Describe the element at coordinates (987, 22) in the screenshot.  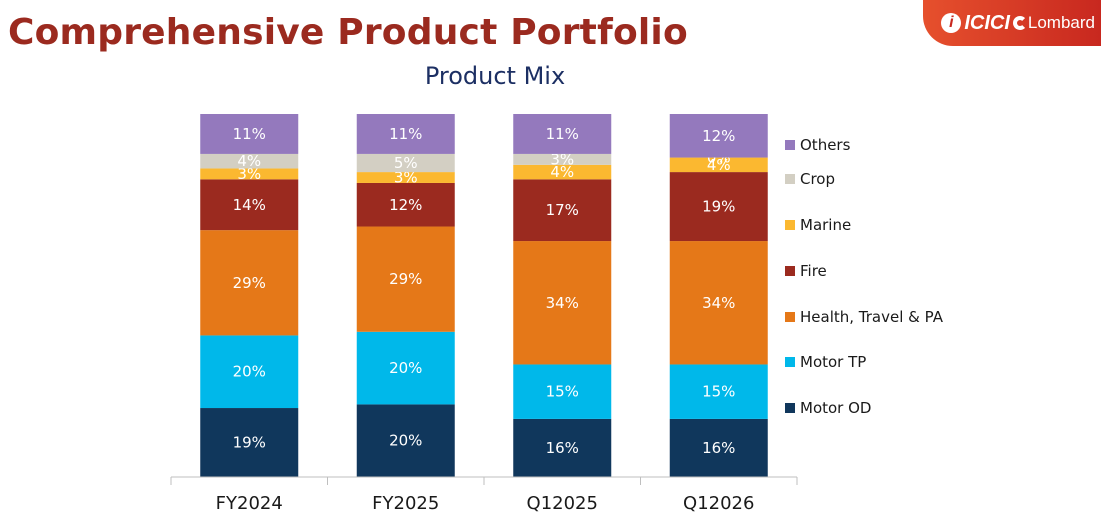
I see `logo-brand: ICICI` at that location.